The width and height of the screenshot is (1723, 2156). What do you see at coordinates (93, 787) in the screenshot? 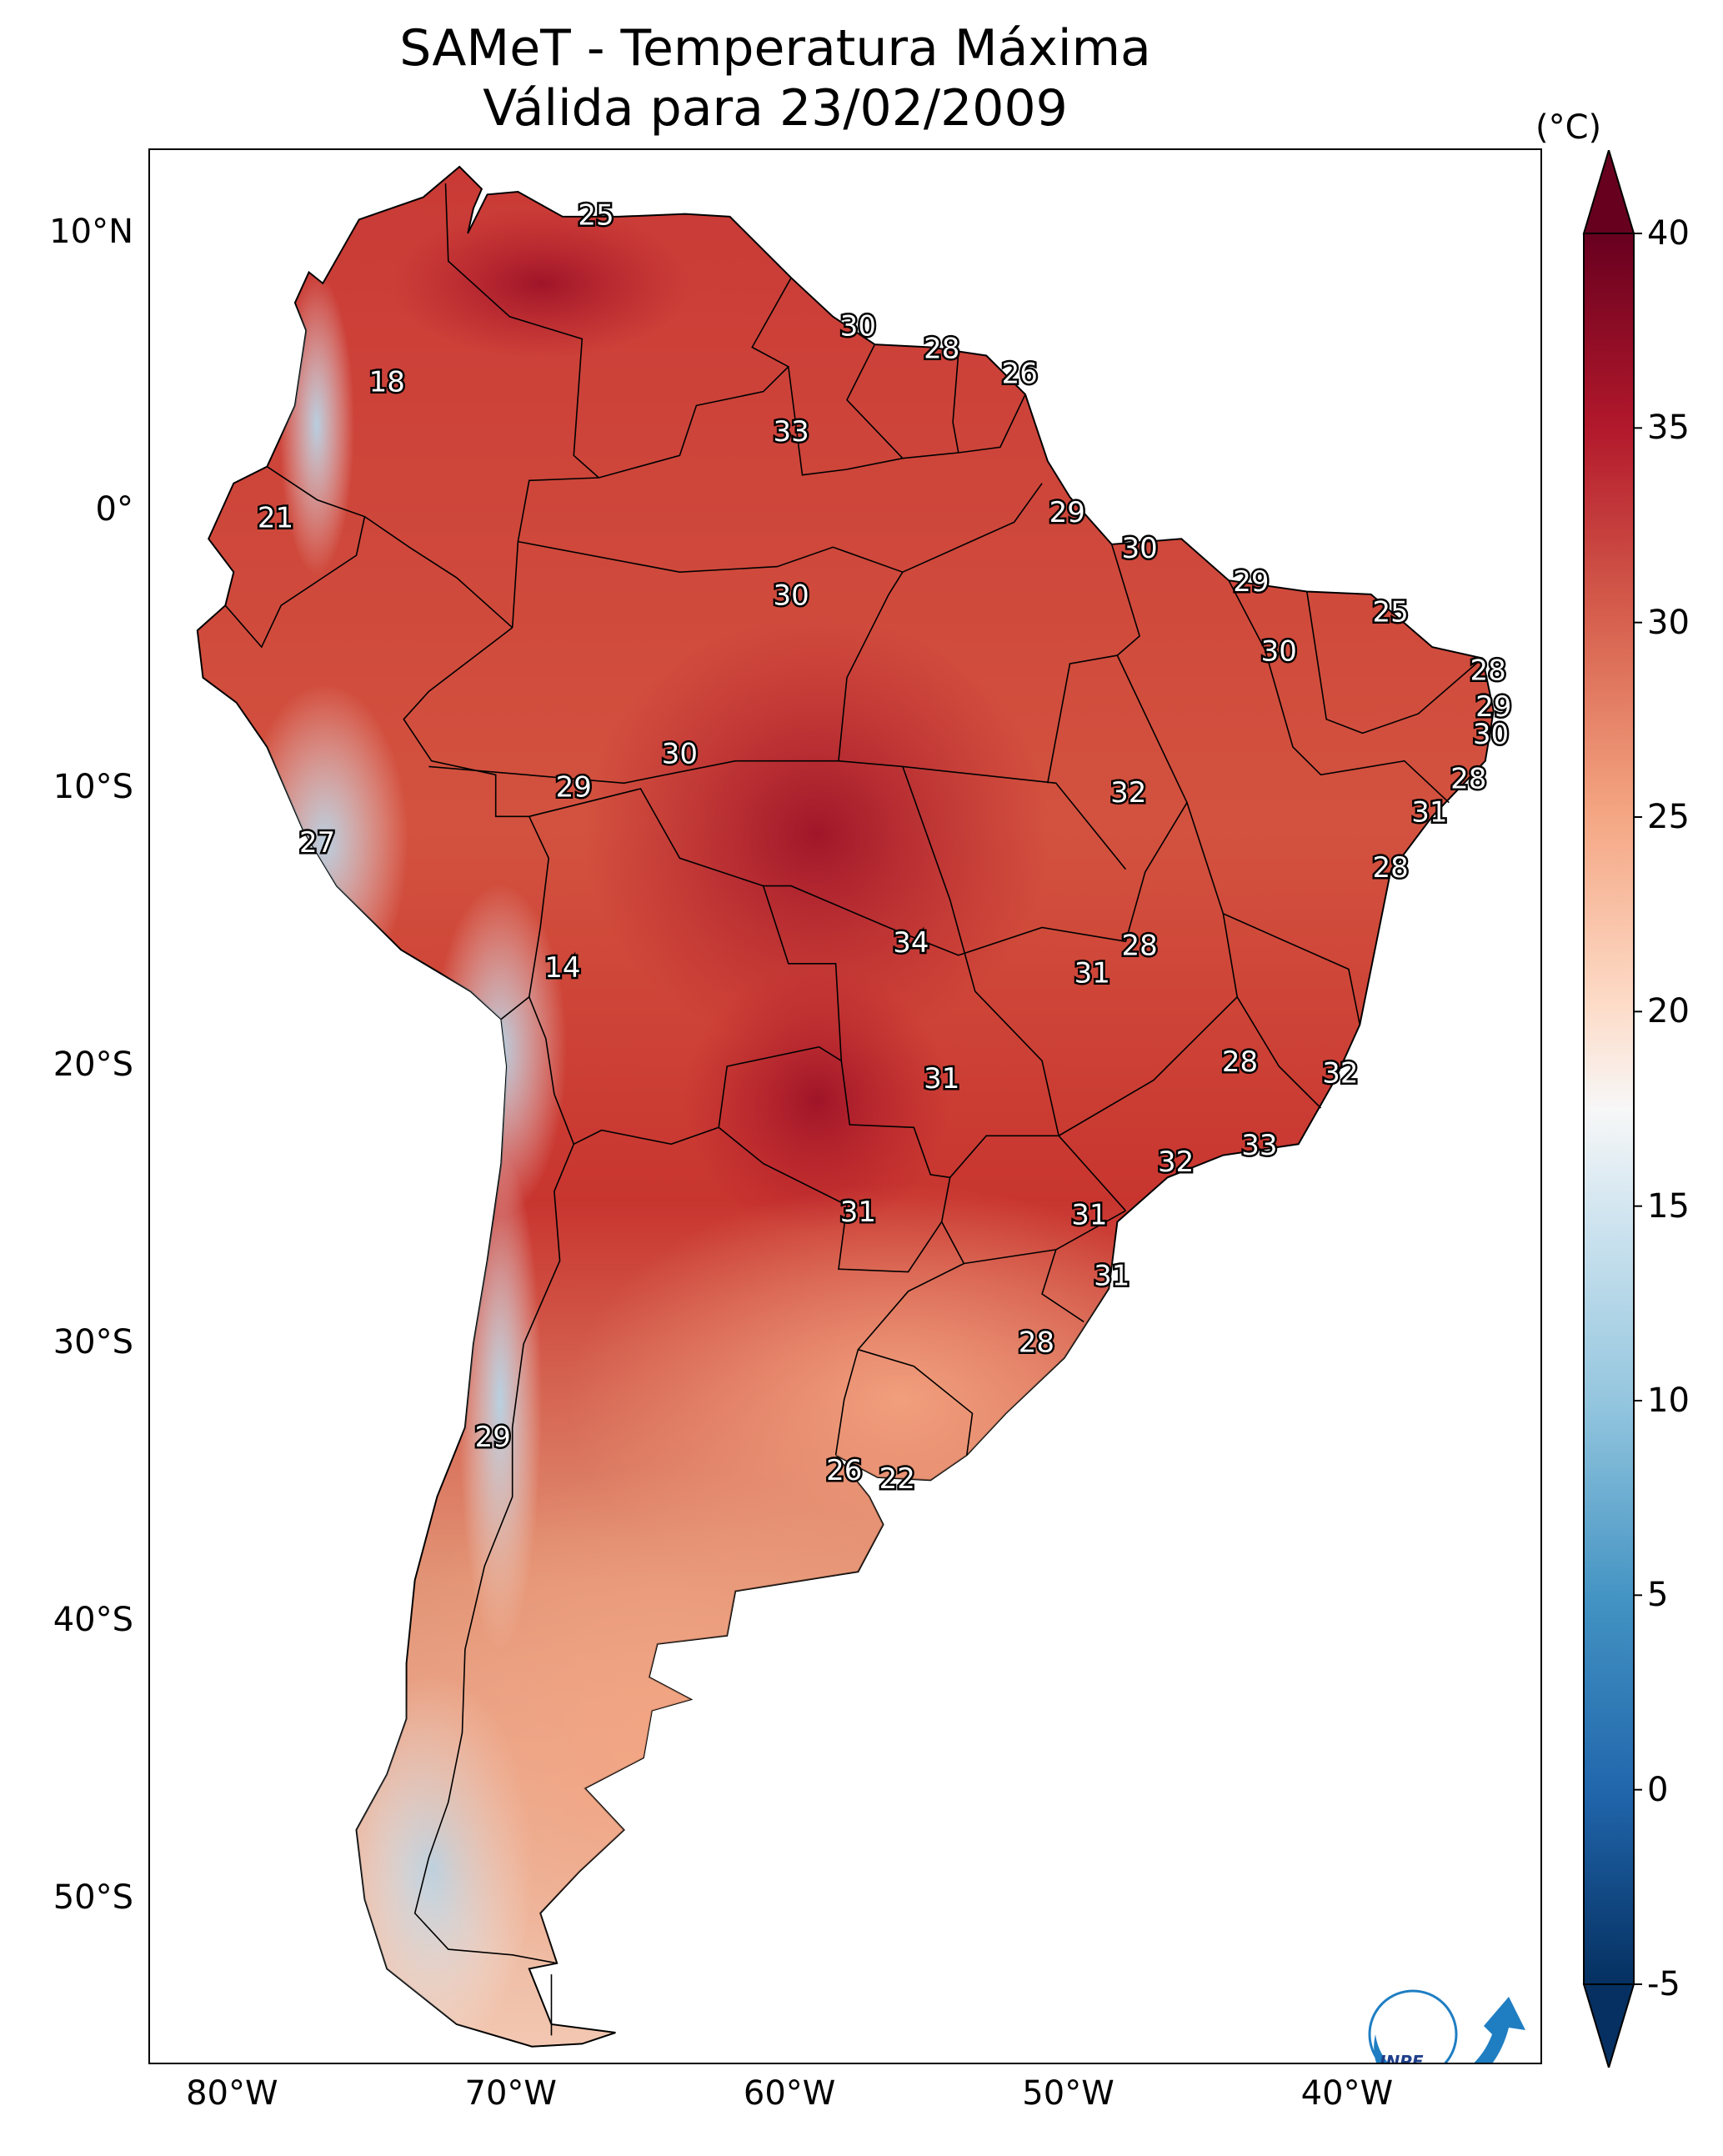
I see `latitude-tick-label: 10°S` at bounding box center [93, 787].